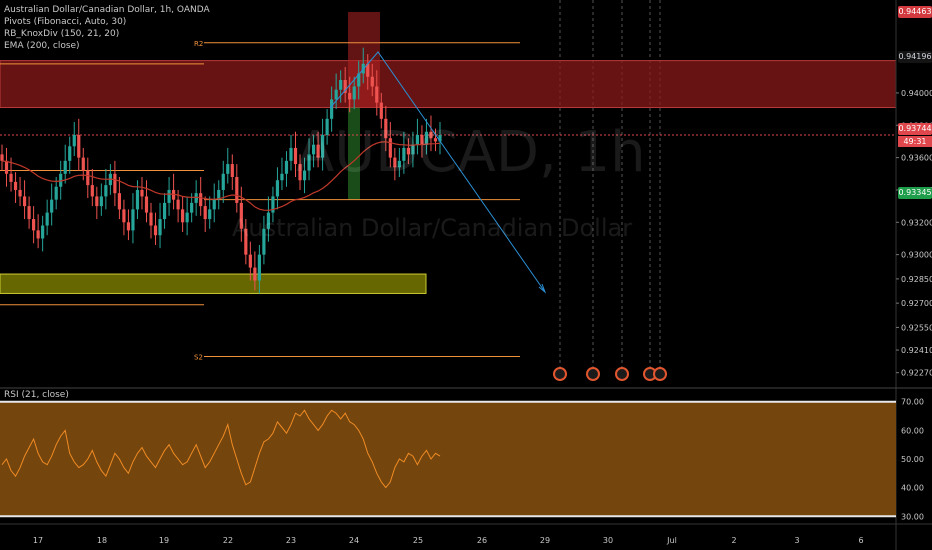 This screenshot has width=932, height=550. Describe the element at coordinates (102, 540) in the screenshot. I see `time-axis-label: 18` at that location.